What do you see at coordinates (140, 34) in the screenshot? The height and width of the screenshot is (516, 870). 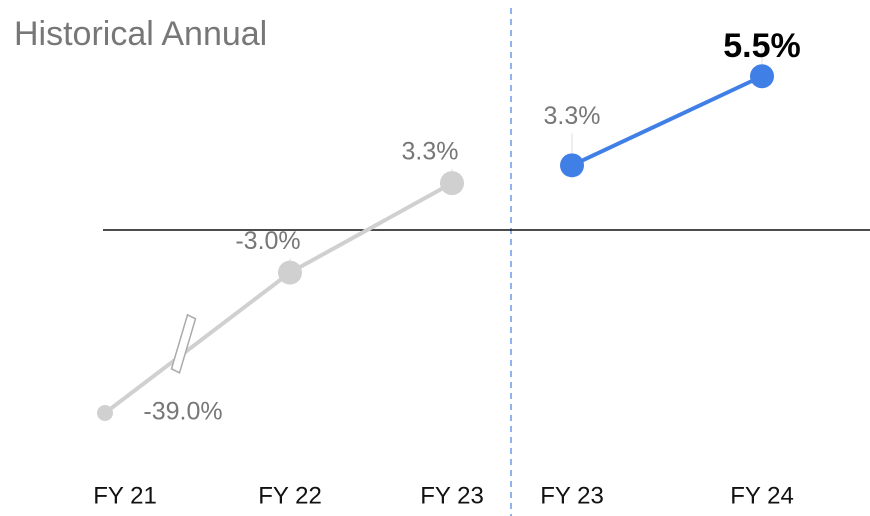 I see `chart-title: Historical Annual` at bounding box center [140, 34].